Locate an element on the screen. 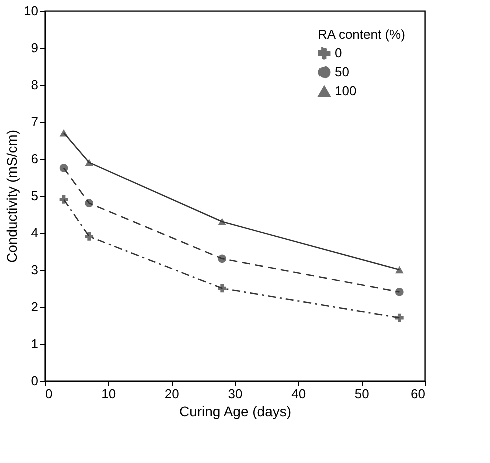 This screenshot has height=463, width=490. x-tick-label: 10 is located at coordinates (109, 394).